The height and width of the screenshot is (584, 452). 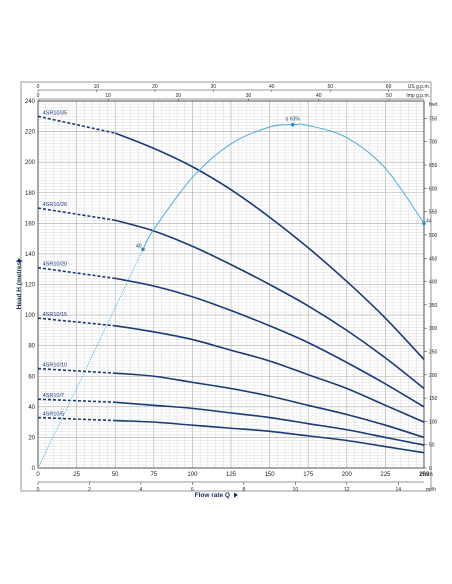 I want to click on feet-tick-label: 0, so click(x=430, y=469).